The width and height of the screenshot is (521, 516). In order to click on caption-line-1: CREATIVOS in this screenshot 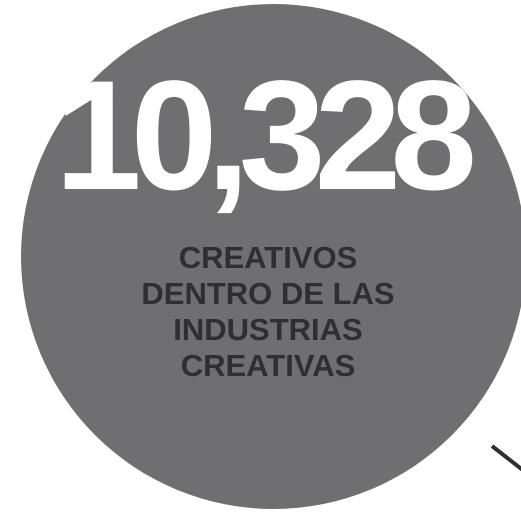, I will do `click(268, 257)`.